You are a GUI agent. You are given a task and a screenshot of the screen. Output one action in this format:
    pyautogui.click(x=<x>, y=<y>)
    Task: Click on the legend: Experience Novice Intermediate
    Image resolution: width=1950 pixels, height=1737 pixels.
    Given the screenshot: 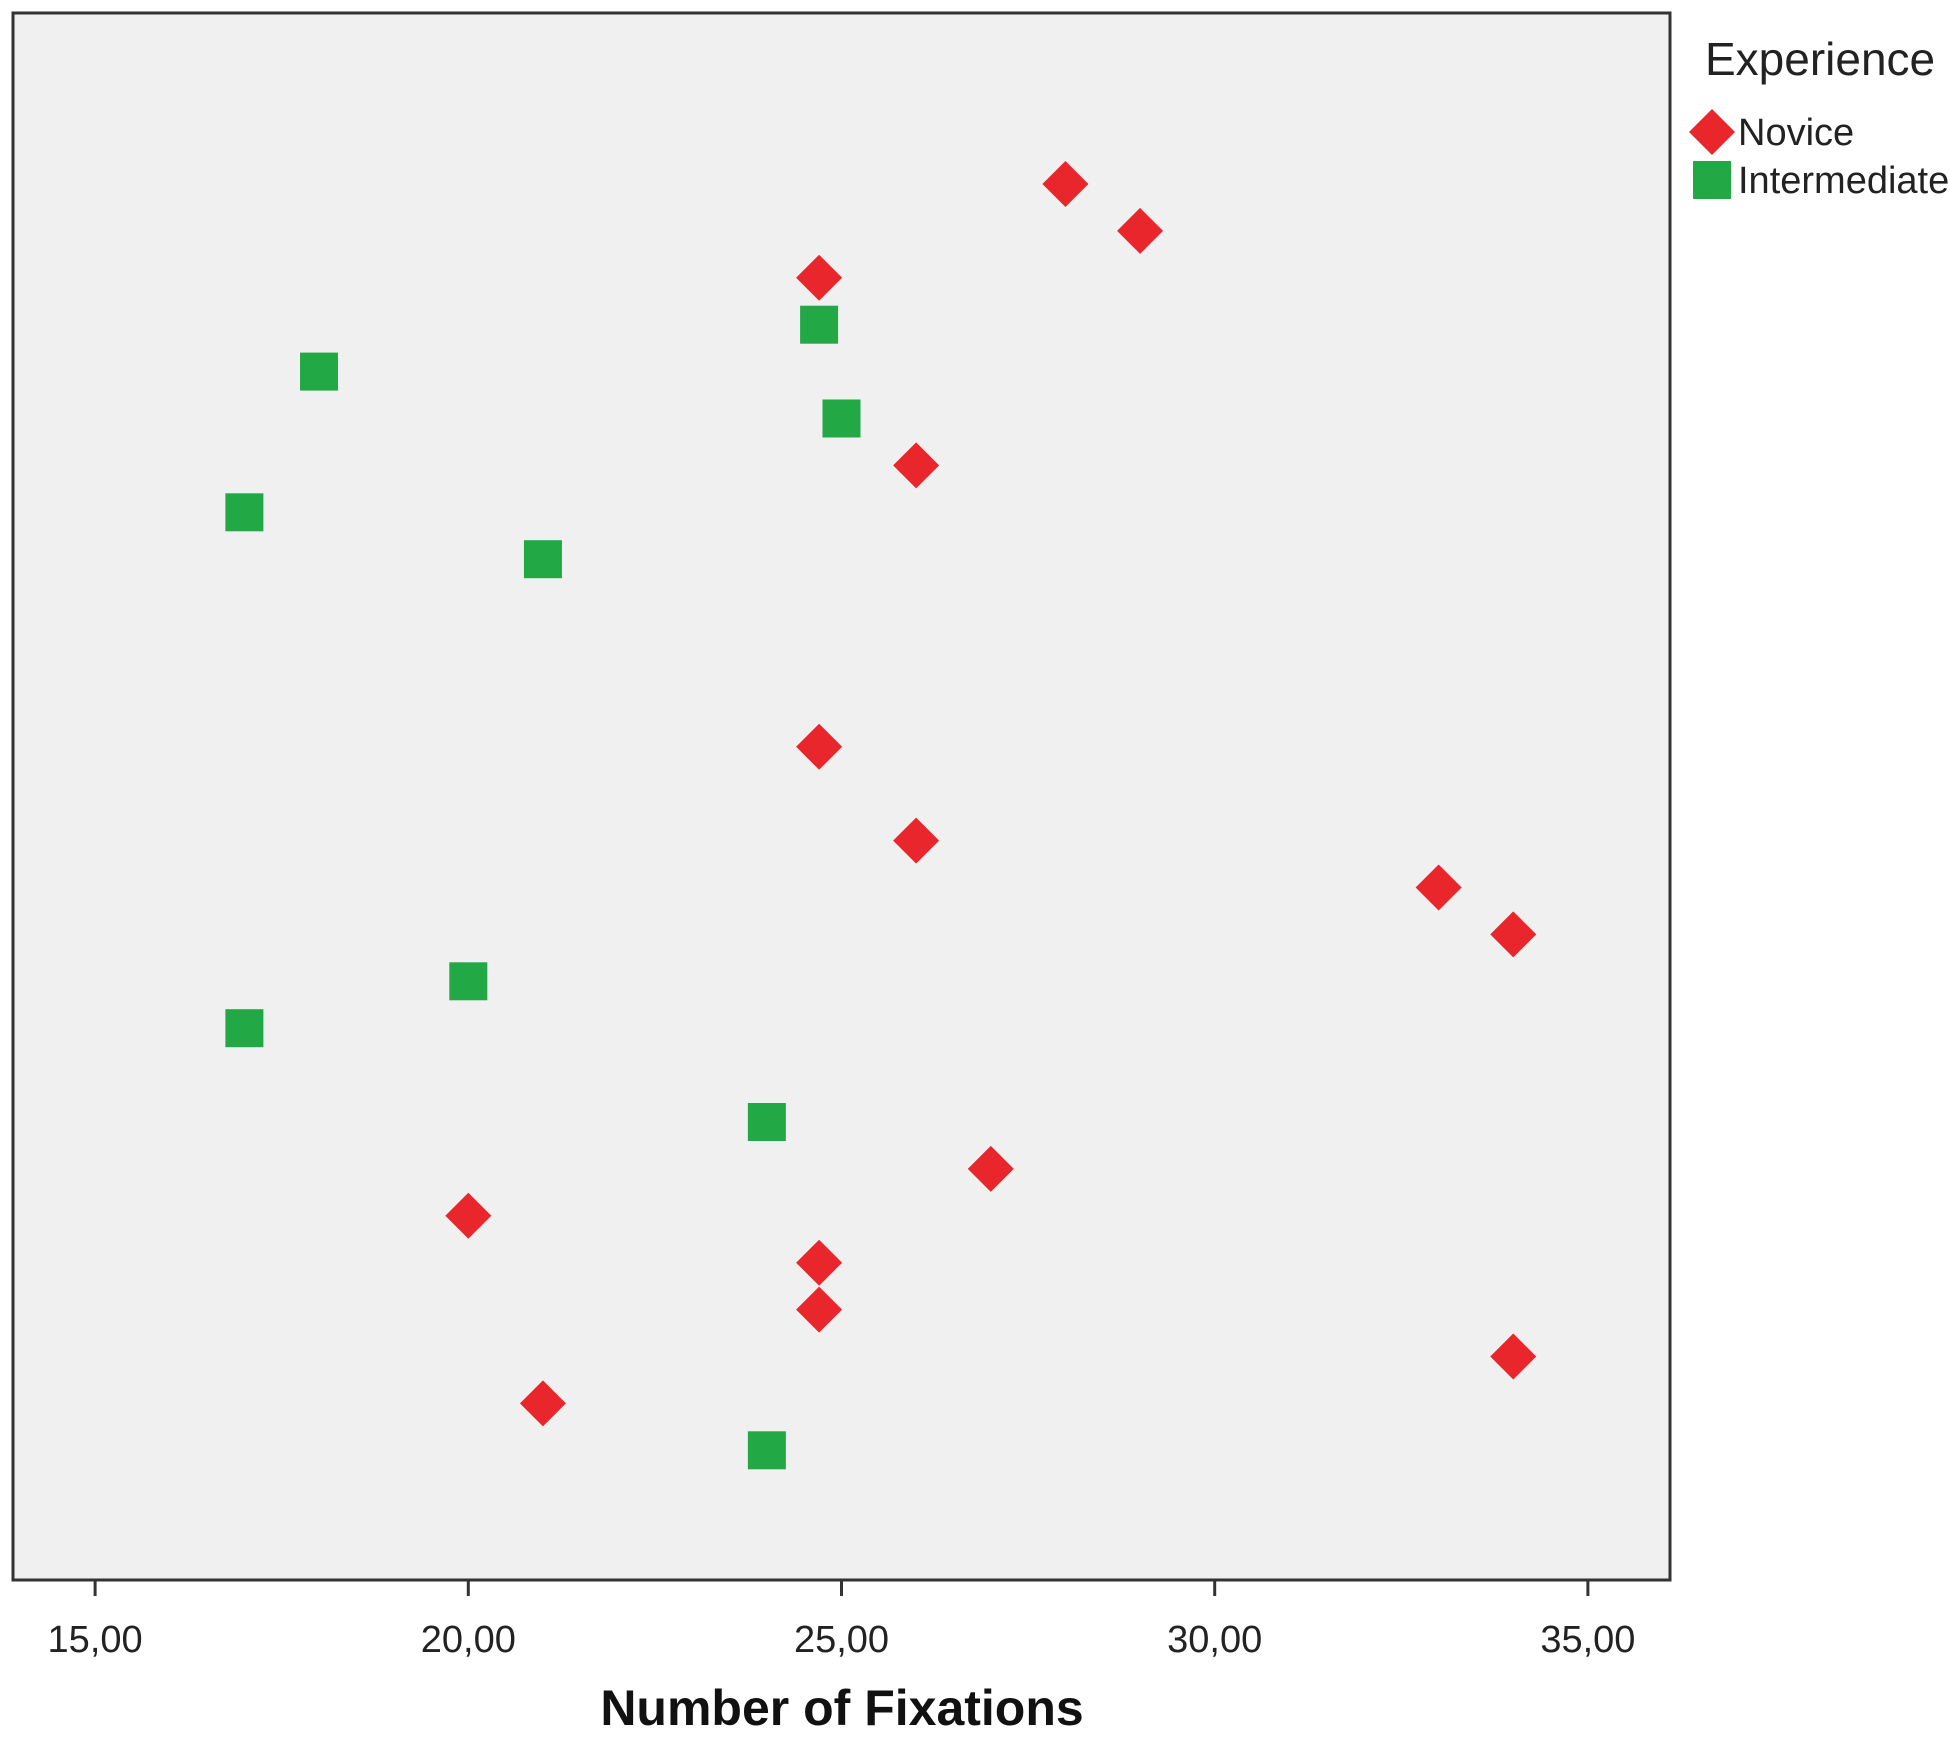 What is the action you would take?
    pyautogui.click(x=1819, y=117)
    